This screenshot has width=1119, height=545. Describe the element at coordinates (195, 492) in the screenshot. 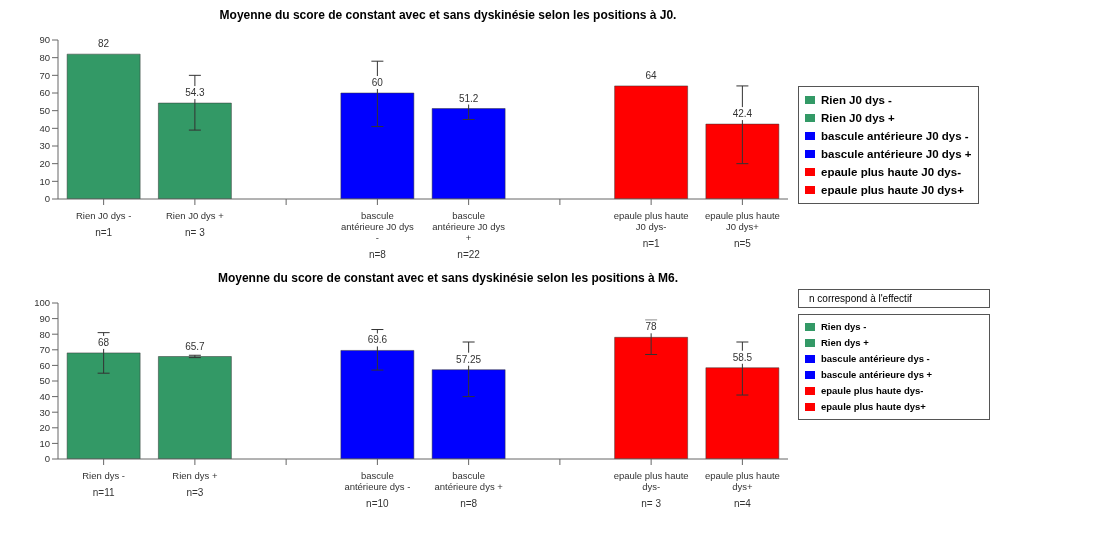

I see `text: n=3` at that location.